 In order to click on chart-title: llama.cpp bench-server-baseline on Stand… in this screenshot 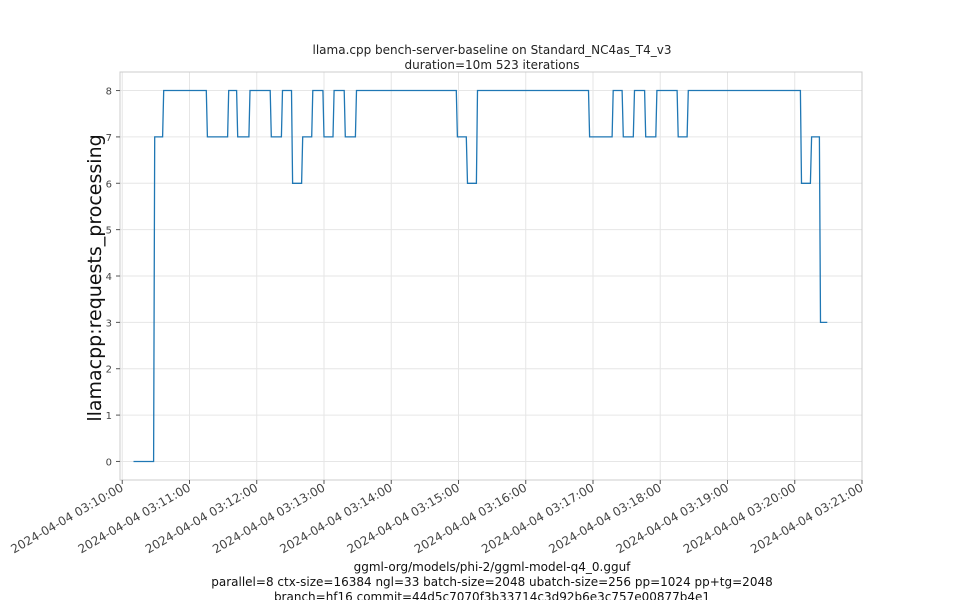, I will do `click(492, 50)`.